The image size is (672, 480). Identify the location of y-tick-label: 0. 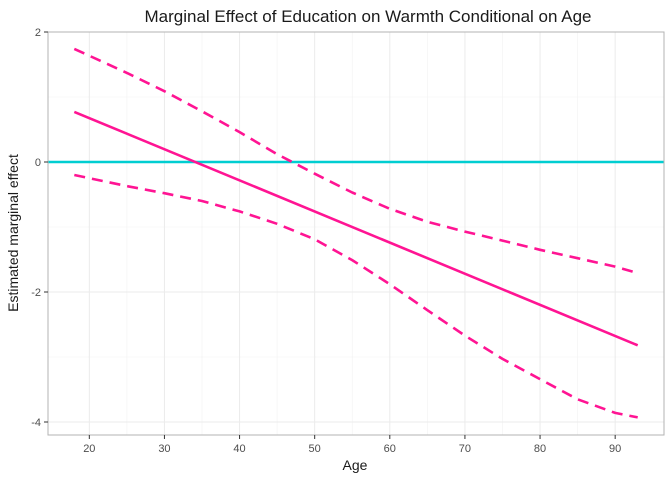
(38, 163).